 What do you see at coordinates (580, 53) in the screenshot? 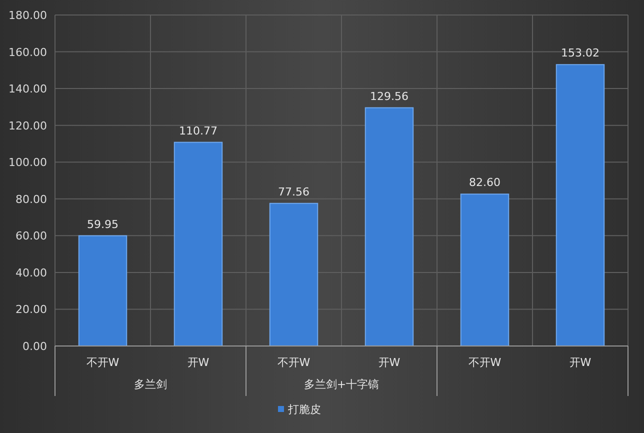
I see `text: 153.02` at bounding box center [580, 53].